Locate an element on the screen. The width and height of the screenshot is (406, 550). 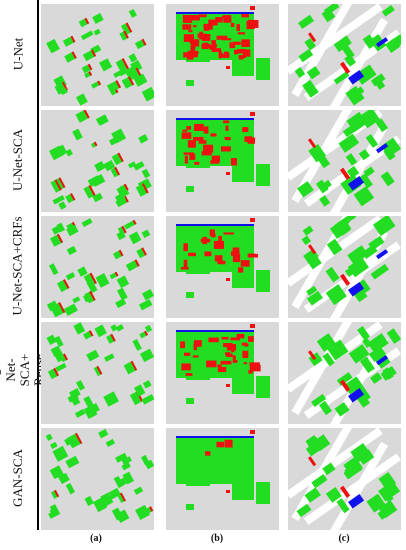
row-label-5: GAN-SCA is located at coordinates (18, 478).